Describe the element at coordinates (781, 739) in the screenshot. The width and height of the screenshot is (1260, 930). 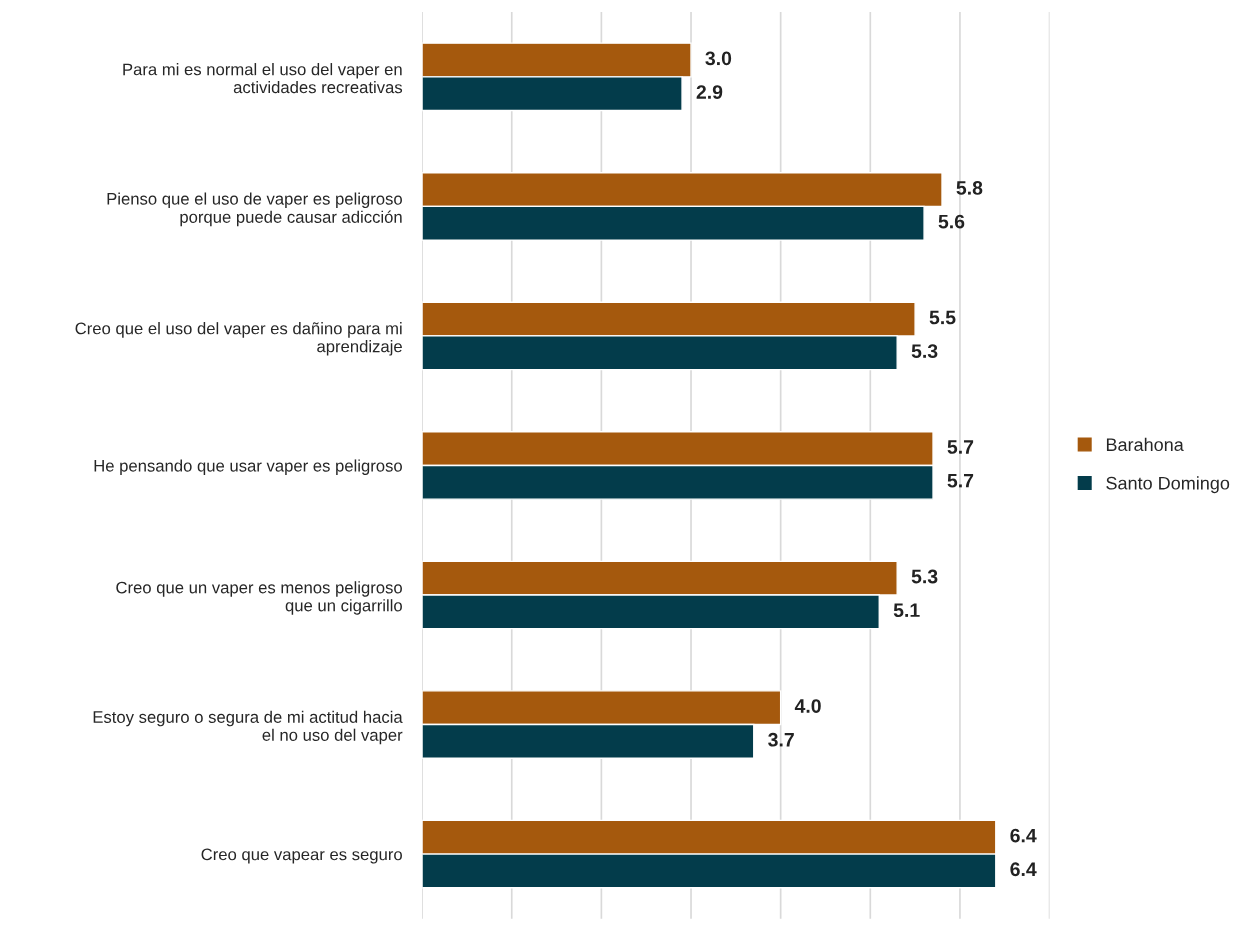
I see `data-label: 3.7` at that location.